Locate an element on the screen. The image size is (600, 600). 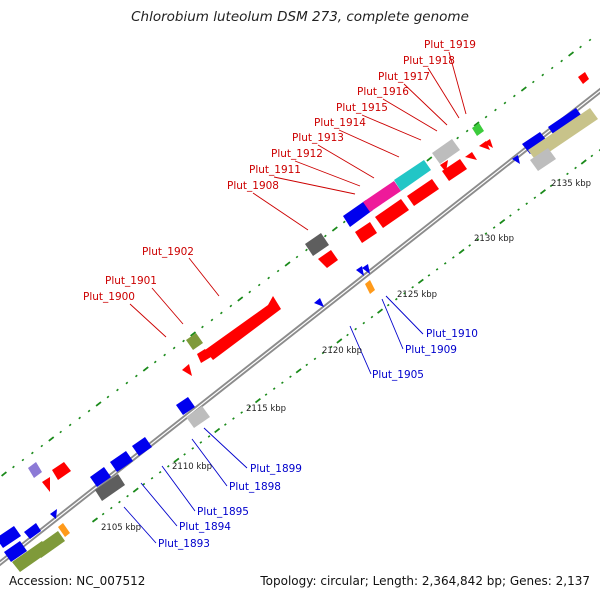
gene-label: Plut_1914 is located at coordinates (340, 123).